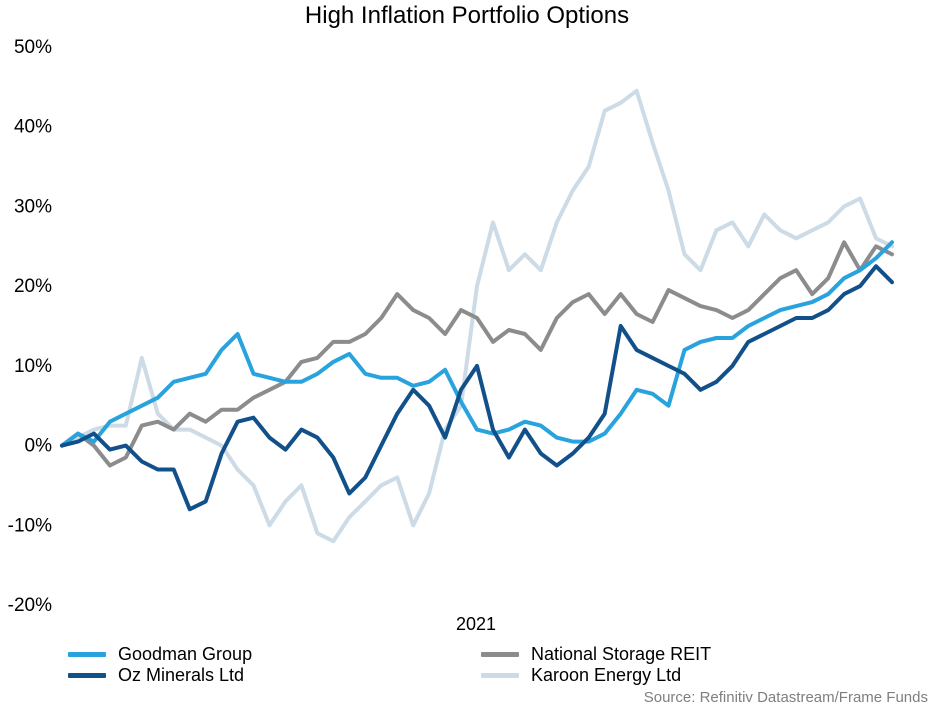  What do you see at coordinates (33, 366) in the screenshot?
I see `y-tick-label: 10%` at bounding box center [33, 366].